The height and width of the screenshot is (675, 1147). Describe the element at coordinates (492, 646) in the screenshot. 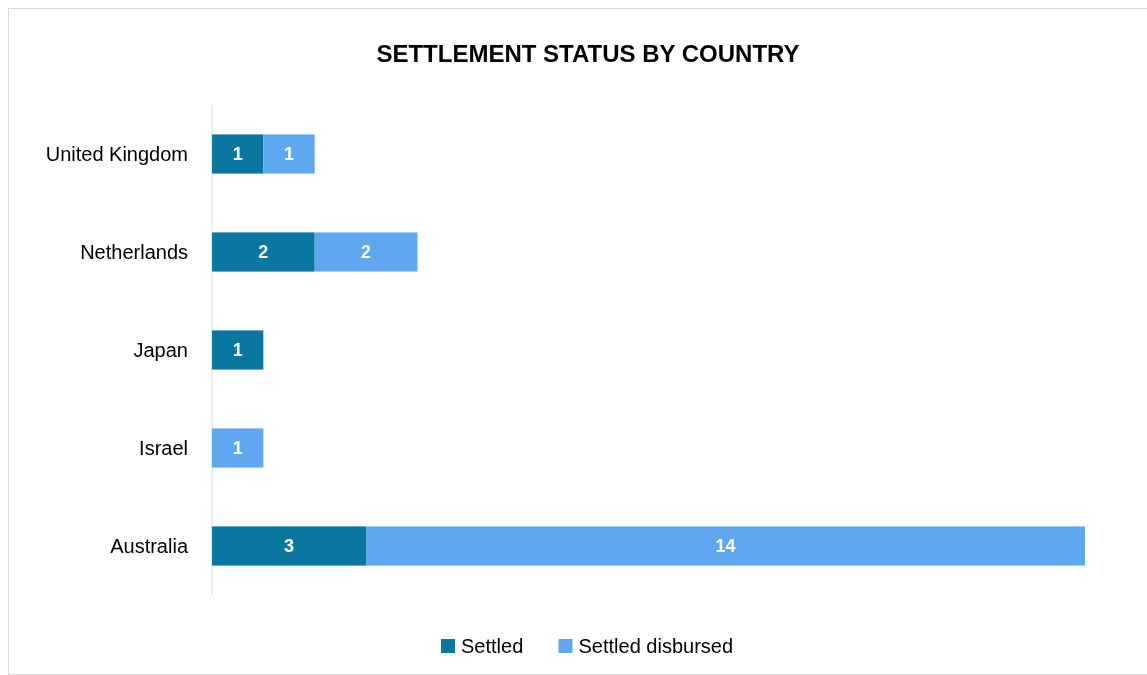

I see `legend-label: Settled` at that location.